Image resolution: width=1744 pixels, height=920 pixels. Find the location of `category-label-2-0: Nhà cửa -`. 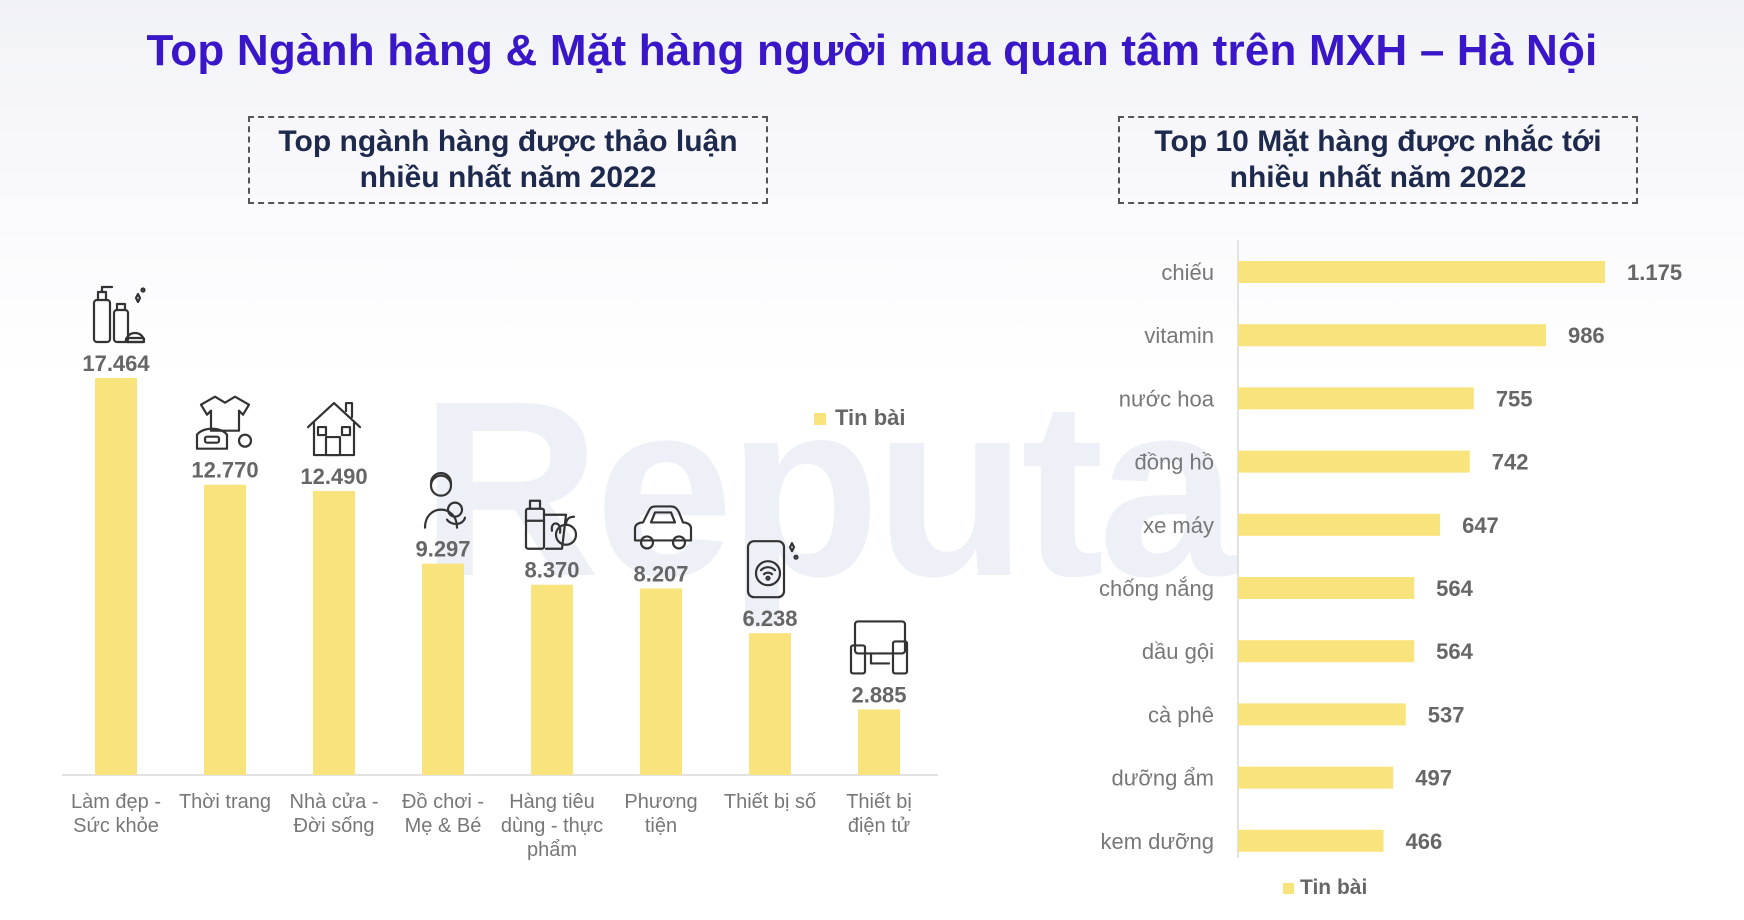

category-label-2-0: Nhà cửa - is located at coordinates (334, 802).